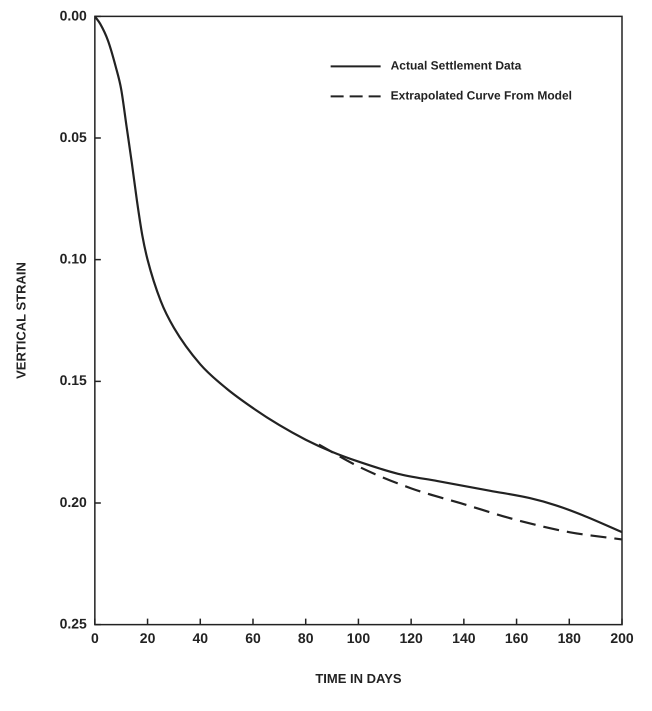 The image size is (652, 711). Describe the element at coordinates (253, 638) in the screenshot. I see `x-tick-label: 60` at that location.